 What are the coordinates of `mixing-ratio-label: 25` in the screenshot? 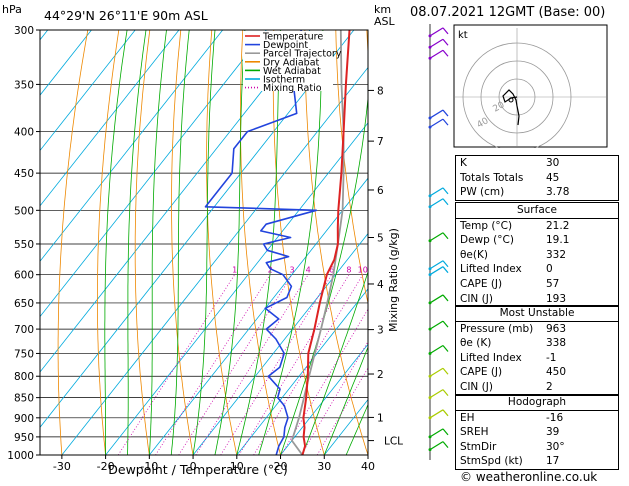 It's located at (422, 270).